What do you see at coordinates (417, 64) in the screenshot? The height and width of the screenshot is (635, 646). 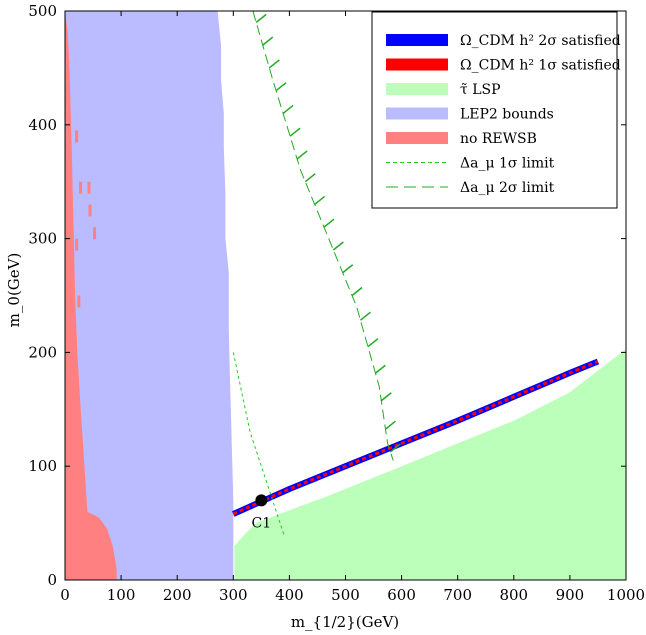 I see `legend-swatch-omega1` at bounding box center [417, 64].